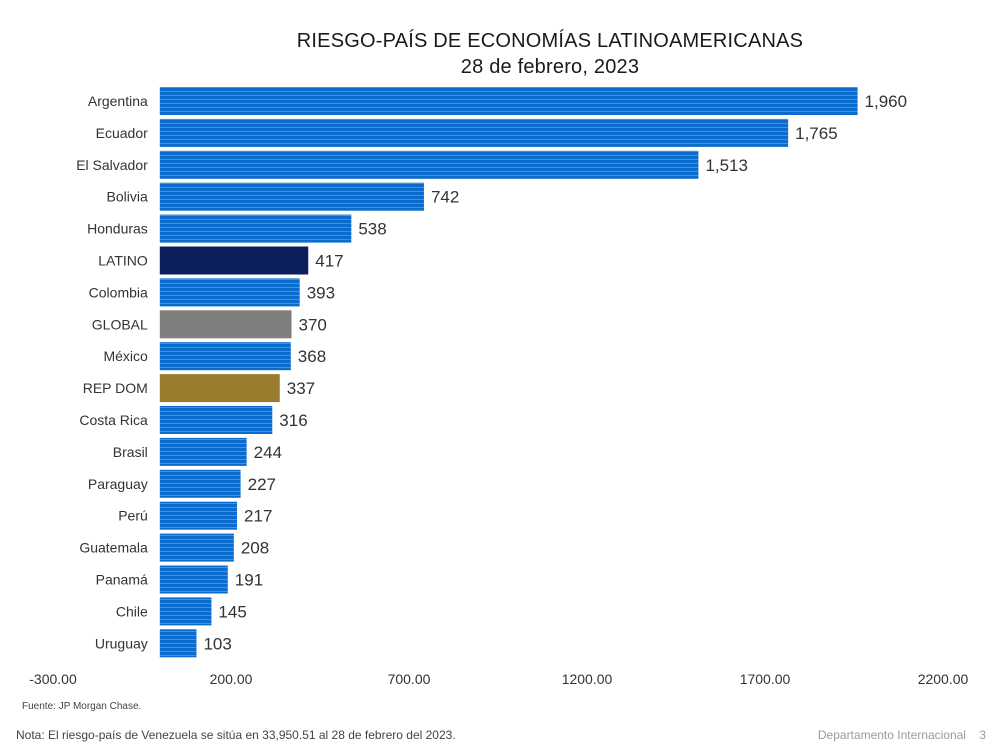 Image resolution: width=1000 pixels, height=755 pixels. Describe the element at coordinates (193, 579) in the screenshot. I see `bar-panama` at that location.